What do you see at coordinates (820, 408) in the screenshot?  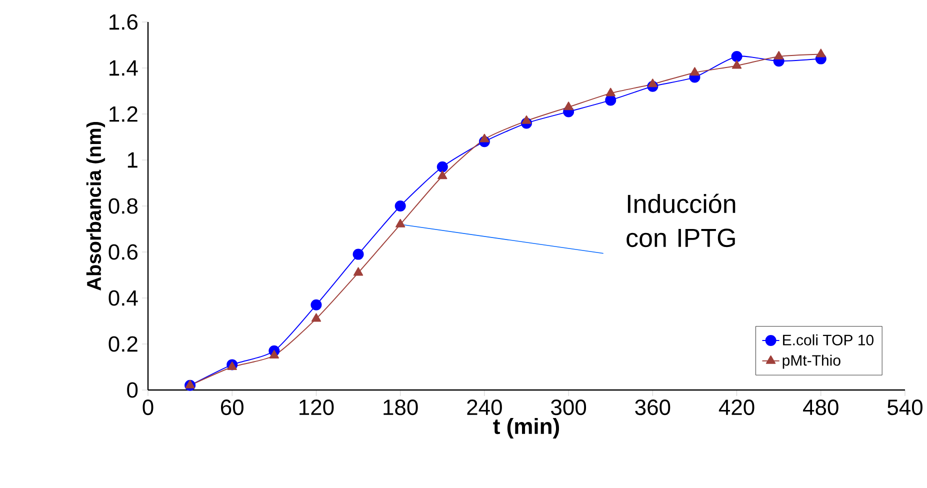 I see `x-tick-label: 480` at bounding box center [820, 408].